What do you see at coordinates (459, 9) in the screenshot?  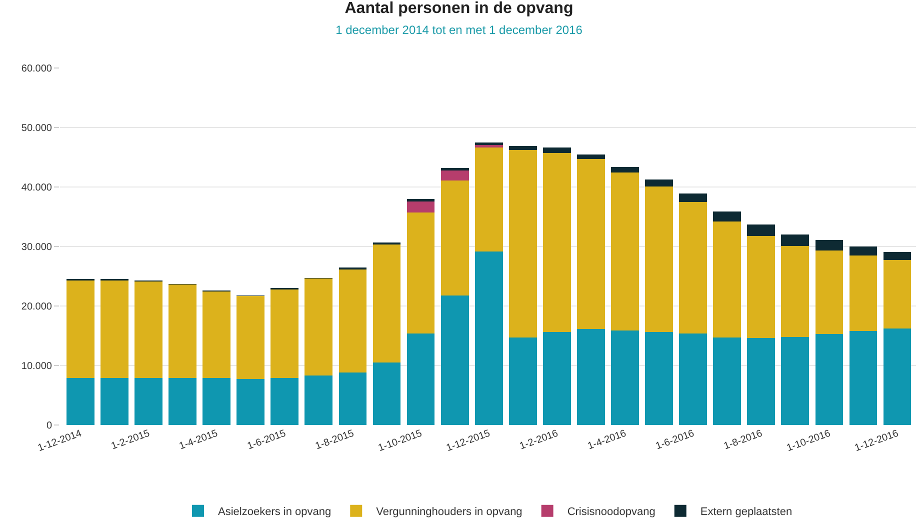 I see `chart-title: Aantal personen in de opvang` at bounding box center [459, 9].